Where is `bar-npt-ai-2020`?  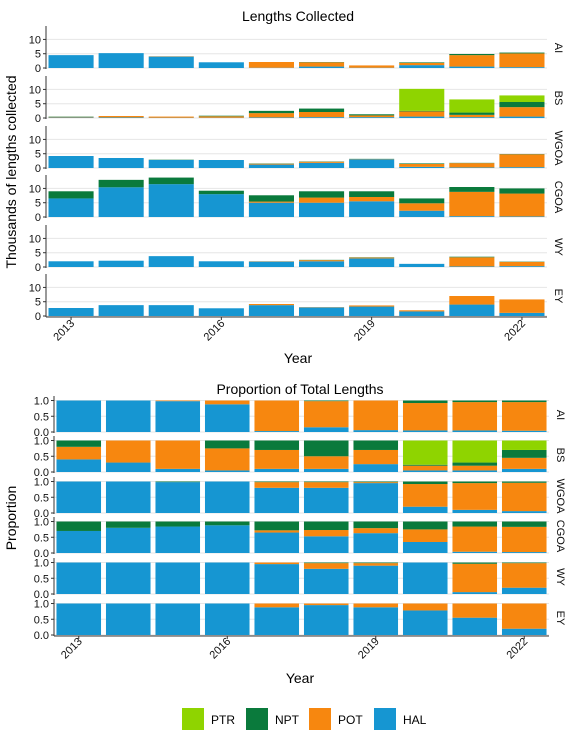 bar-npt-ai-2020 is located at coordinates (425, 402).